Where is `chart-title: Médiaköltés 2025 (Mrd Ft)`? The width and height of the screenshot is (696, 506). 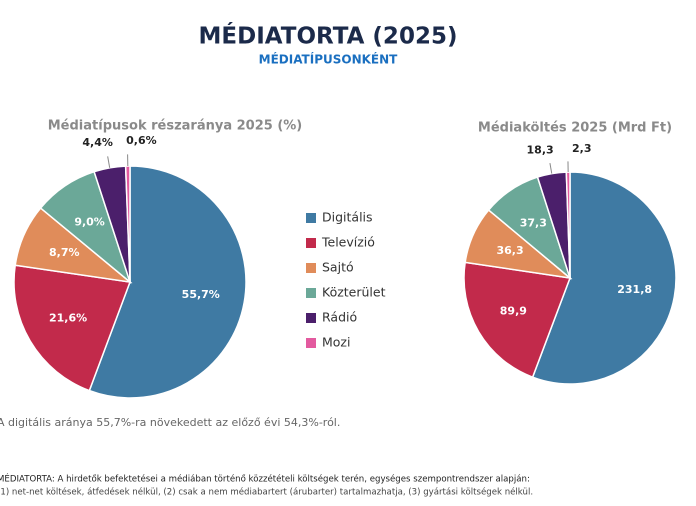
chart-title: Médiaköltés 2025 (Mrd Ft) is located at coordinates (575, 128).